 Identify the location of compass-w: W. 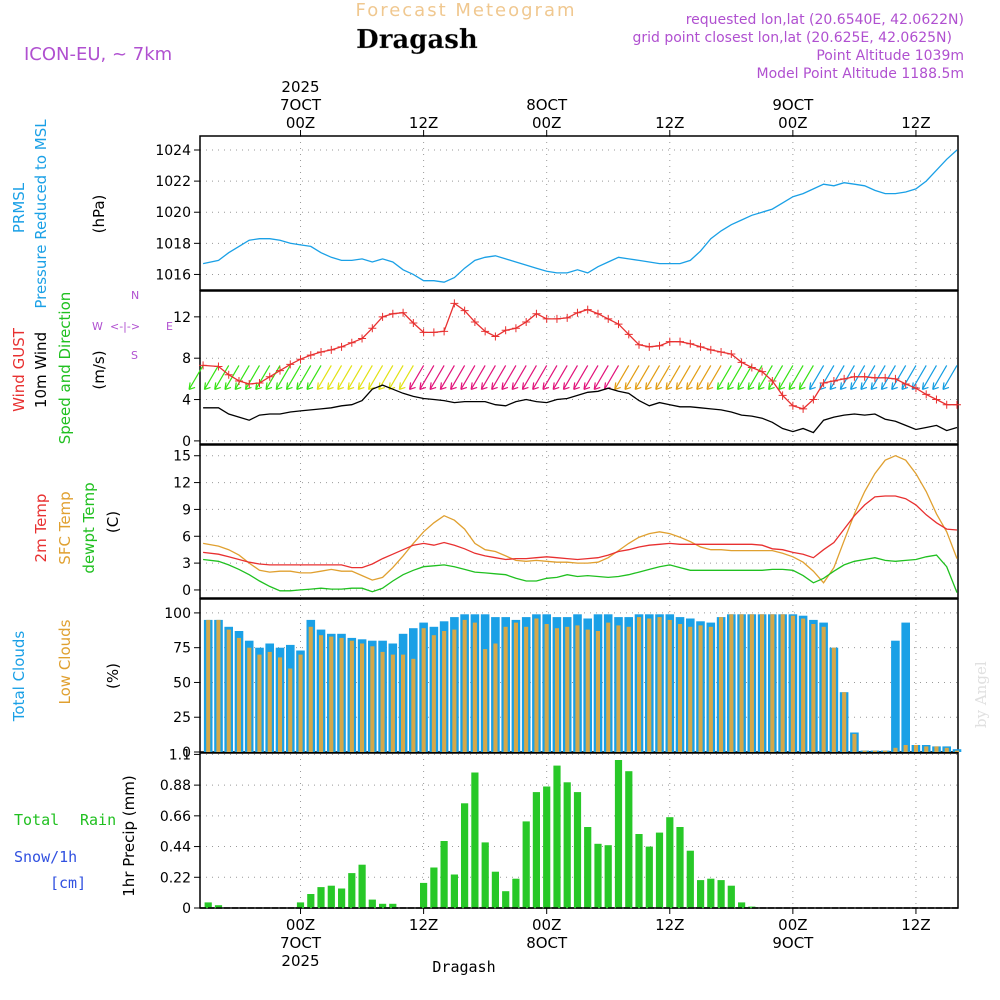
(97, 326).